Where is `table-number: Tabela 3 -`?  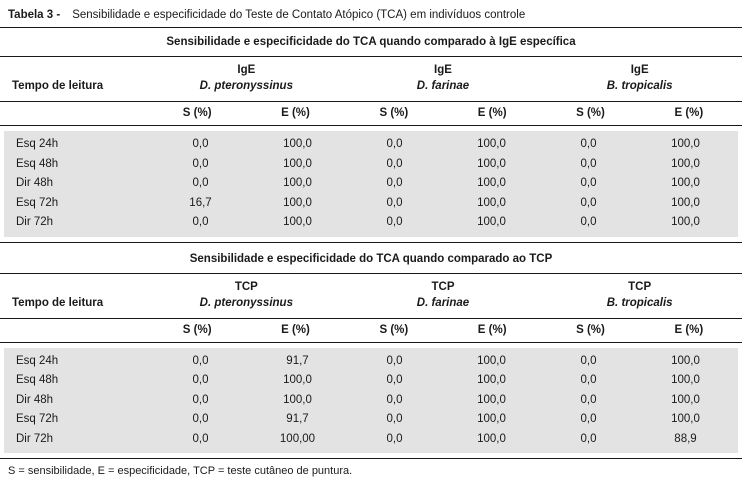
table-number: Tabela 3 - is located at coordinates (34, 15).